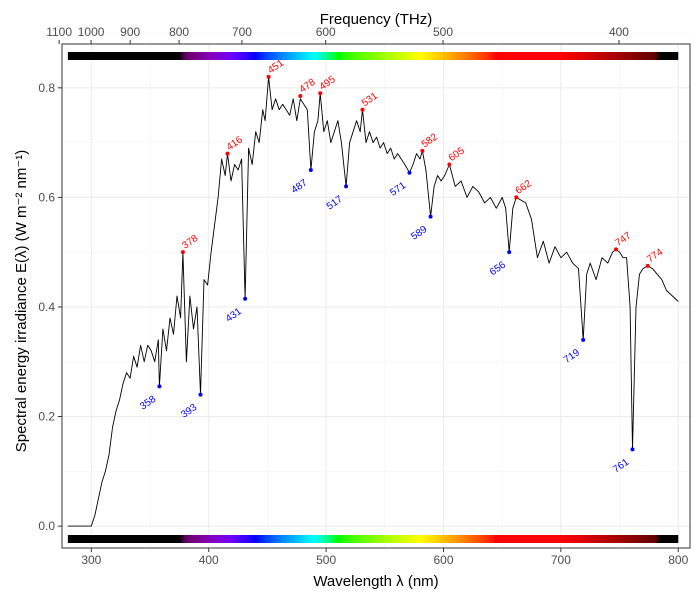  What do you see at coordinates (46, 88) in the screenshot?
I see `y-tick-label: 0.8` at bounding box center [46, 88].